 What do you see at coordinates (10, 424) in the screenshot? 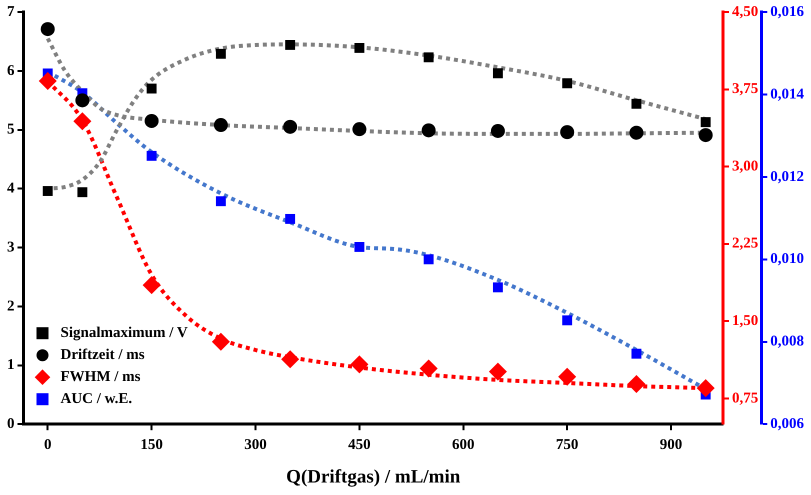
I see `y-tick-label: 0` at bounding box center [10, 424].